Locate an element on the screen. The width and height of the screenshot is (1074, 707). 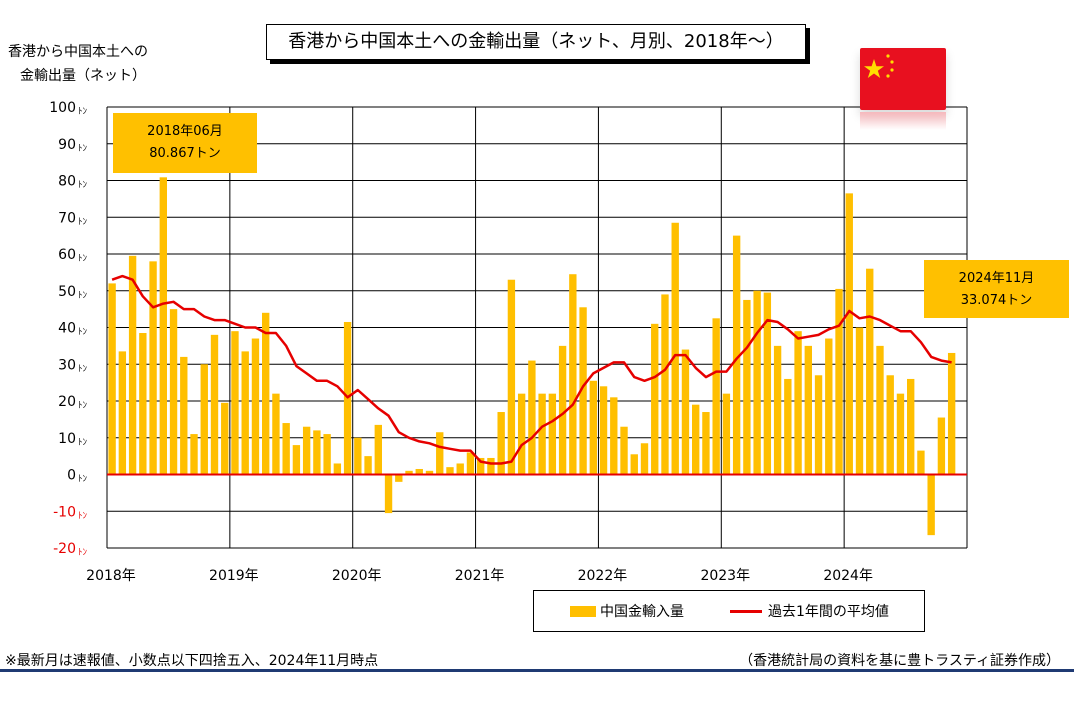
y-tick-label: 70 is located at coordinates (67, 218).